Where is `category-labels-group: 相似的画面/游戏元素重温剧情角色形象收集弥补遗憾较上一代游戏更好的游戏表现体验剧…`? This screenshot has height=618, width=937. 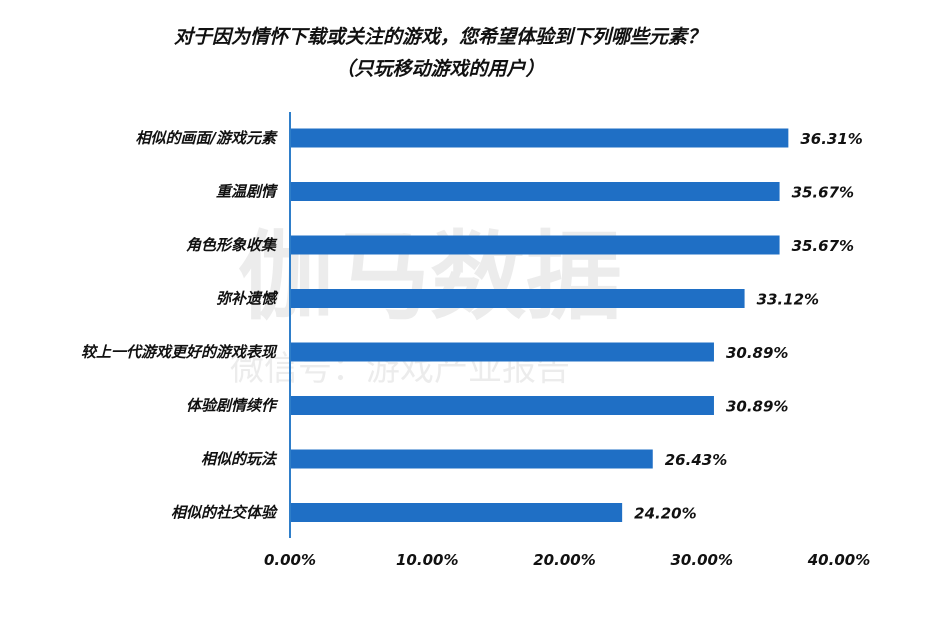
category-labels-group: 相似的画面/游戏元素重温剧情角色形象收集弥补遗憾较上一代游戏更好的游戏表现体验剧… is located at coordinates (180, 325).